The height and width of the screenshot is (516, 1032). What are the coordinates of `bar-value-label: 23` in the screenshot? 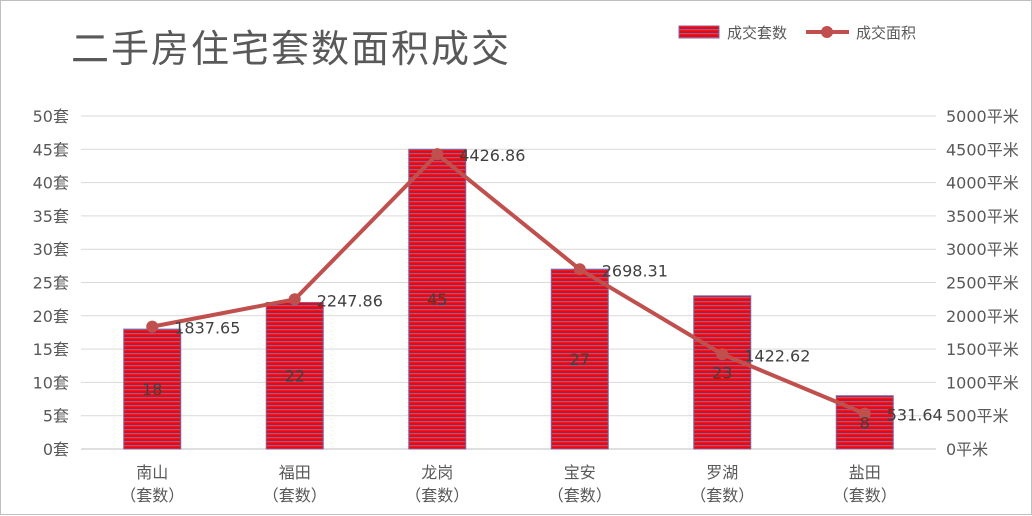 It's located at (722, 372).